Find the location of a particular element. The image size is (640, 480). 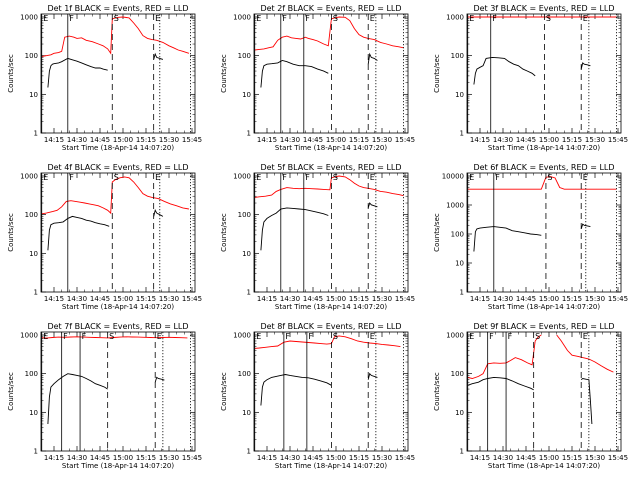

panel-title: Det 3f BLACK = Events, RED = LLD is located at coordinates (543, 8).